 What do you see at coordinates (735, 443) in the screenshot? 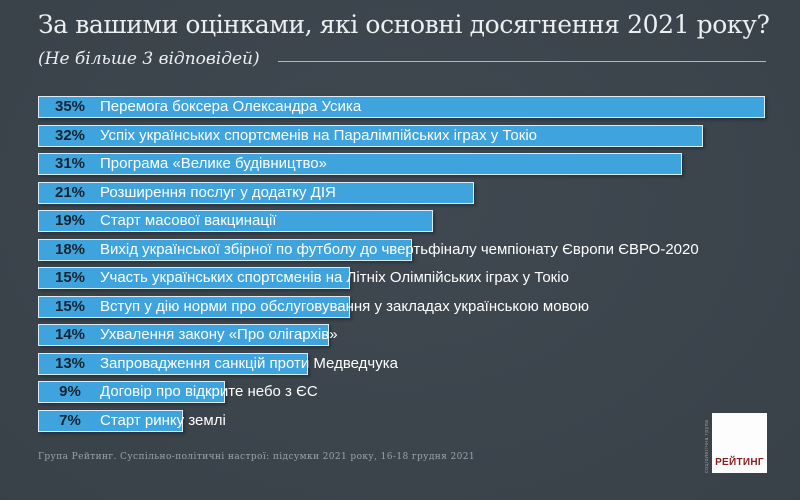
I see `rating-group-logo: соціологічна група РЕЙТИНГ` at bounding box center [735, 443].